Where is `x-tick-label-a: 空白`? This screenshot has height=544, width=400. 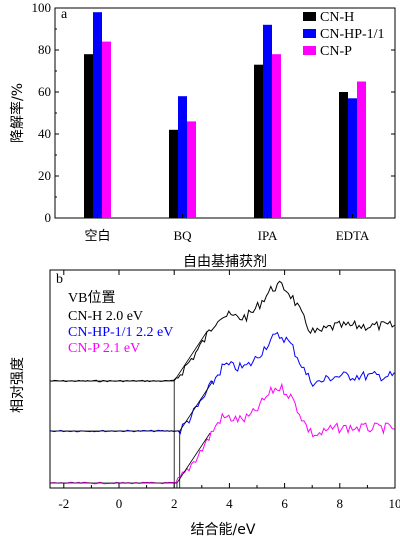
x-tick-label-a: 空白 is located at coordinates (97, 235).